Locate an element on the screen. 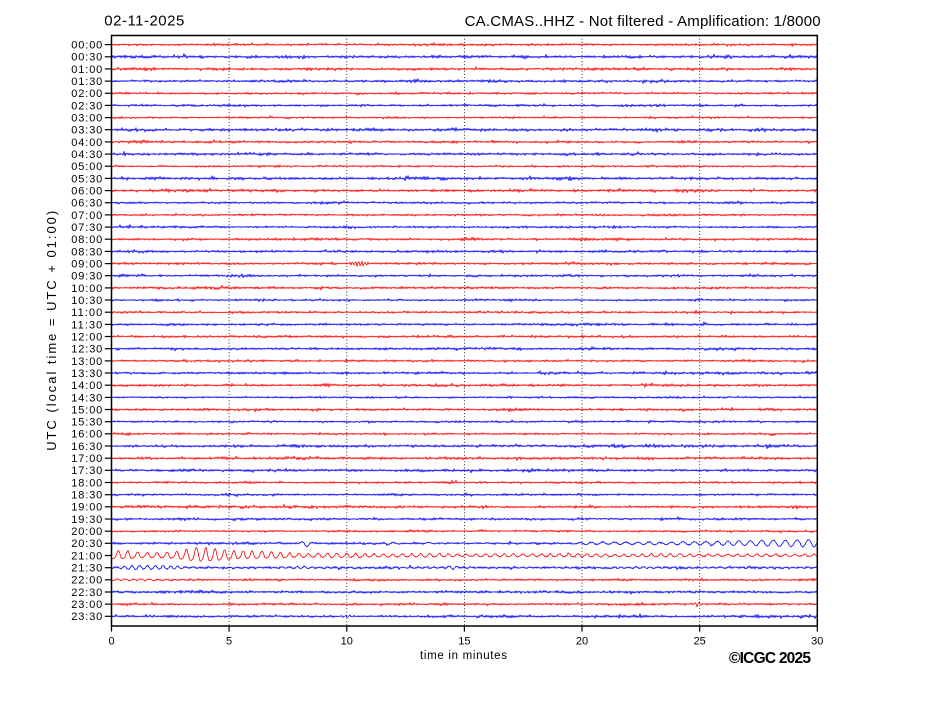  svg-text: 04:30 is located at coordinates (86, 155).